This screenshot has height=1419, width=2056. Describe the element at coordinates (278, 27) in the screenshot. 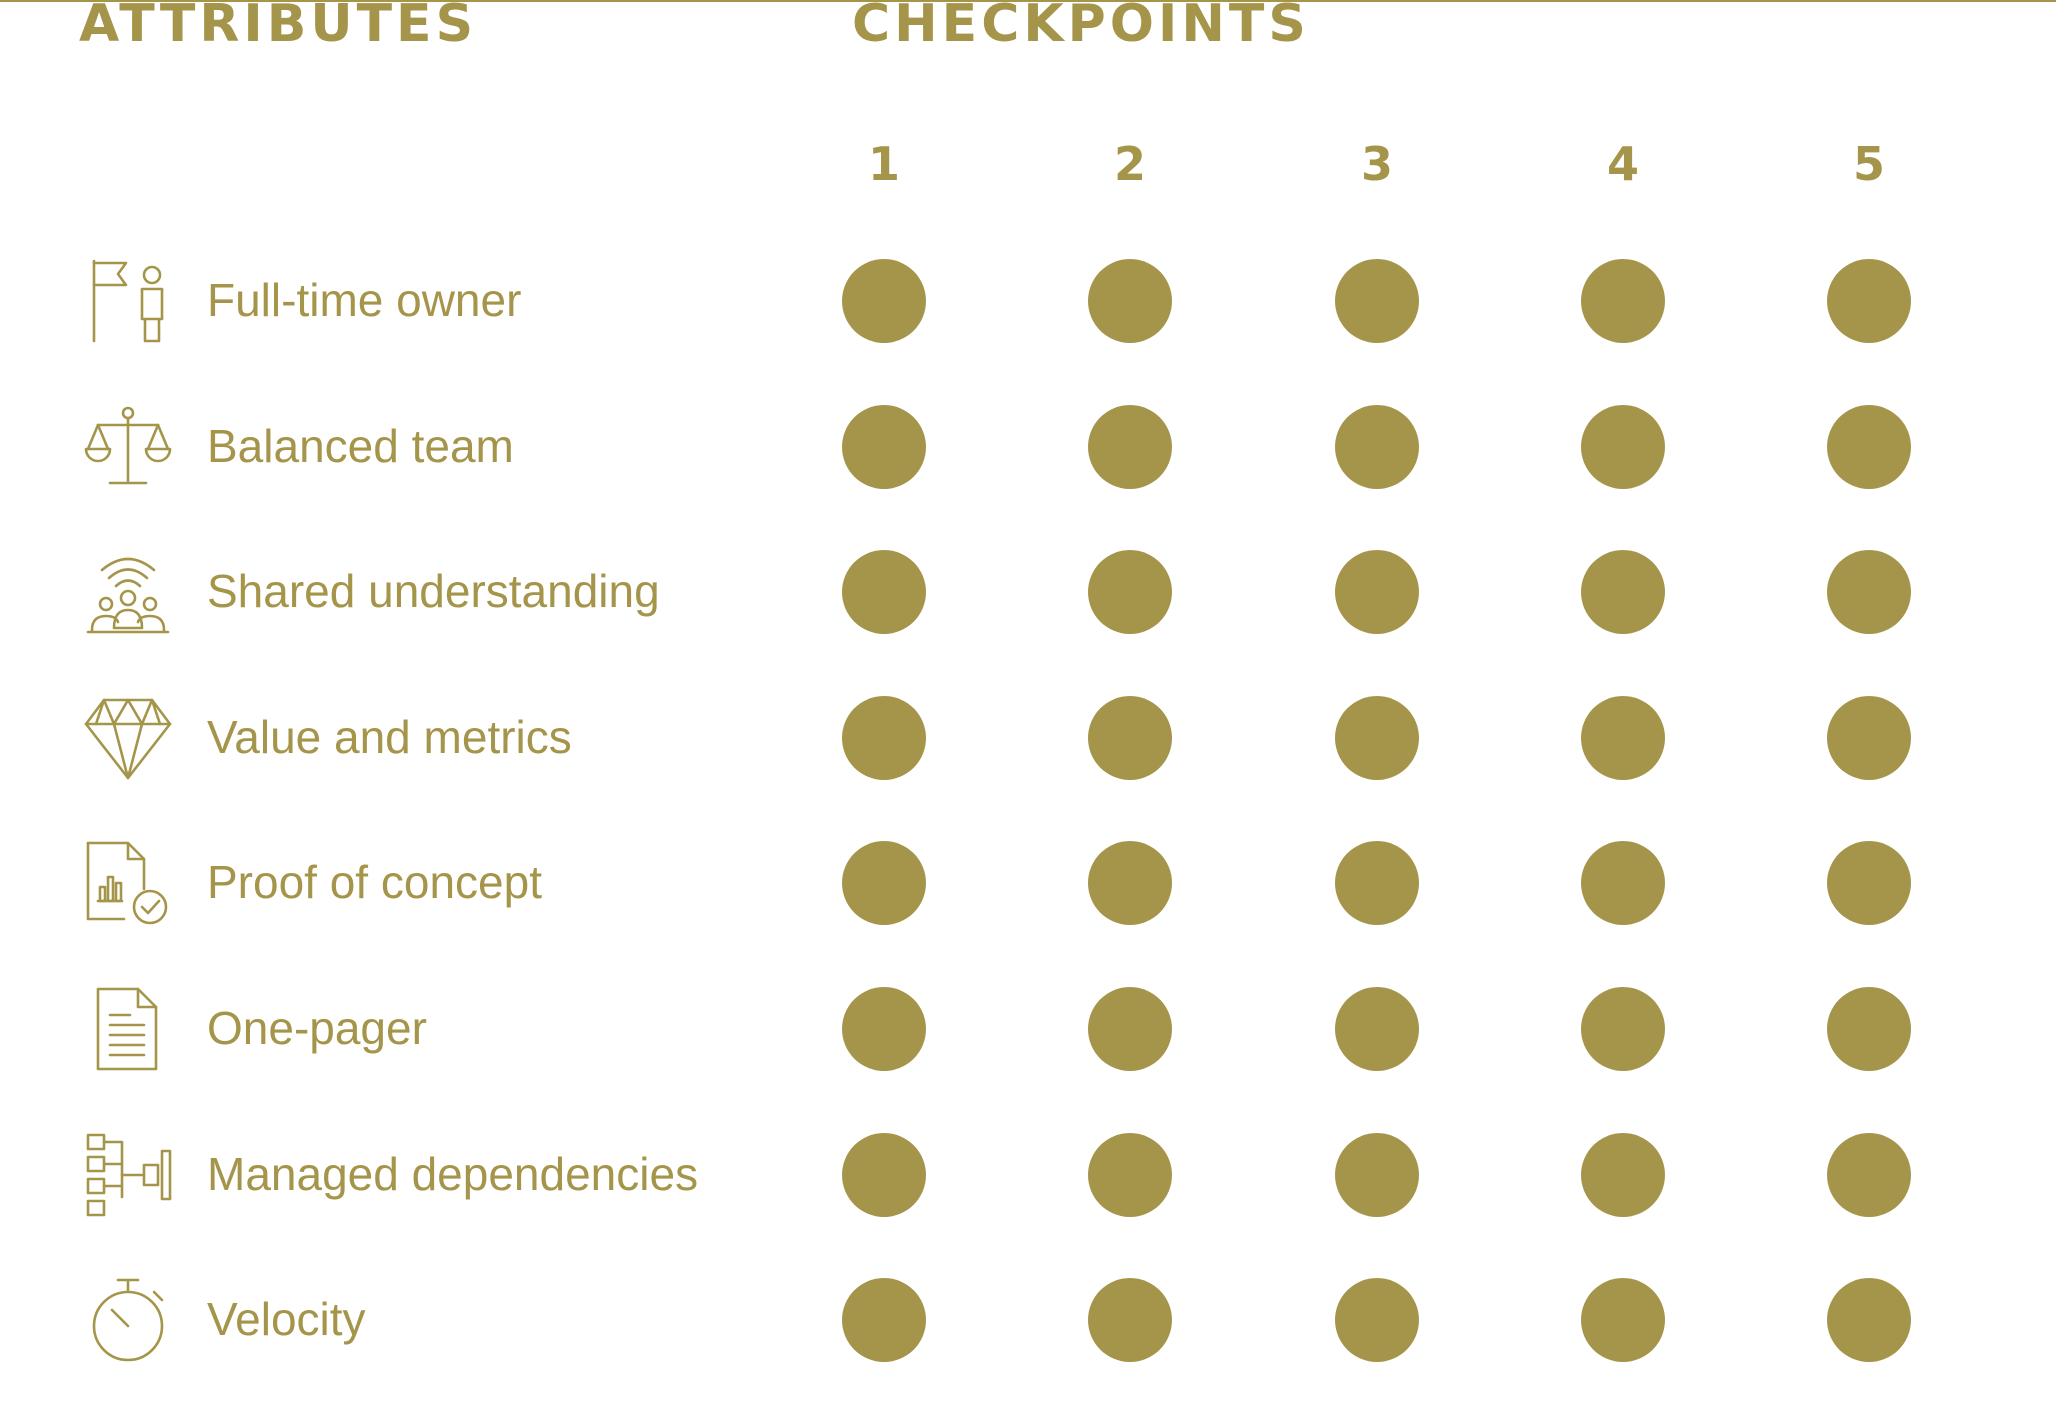

I see `attributes-header: ATTRIBUTES` at that location.